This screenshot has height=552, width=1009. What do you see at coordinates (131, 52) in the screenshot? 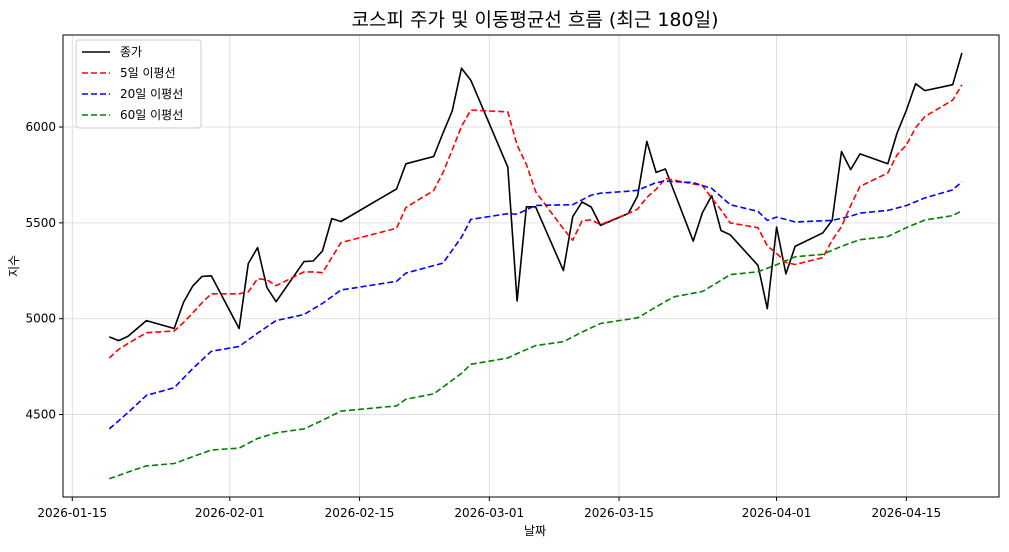
I see `legend-label-0: 종가` at bounding box center [131, 52].